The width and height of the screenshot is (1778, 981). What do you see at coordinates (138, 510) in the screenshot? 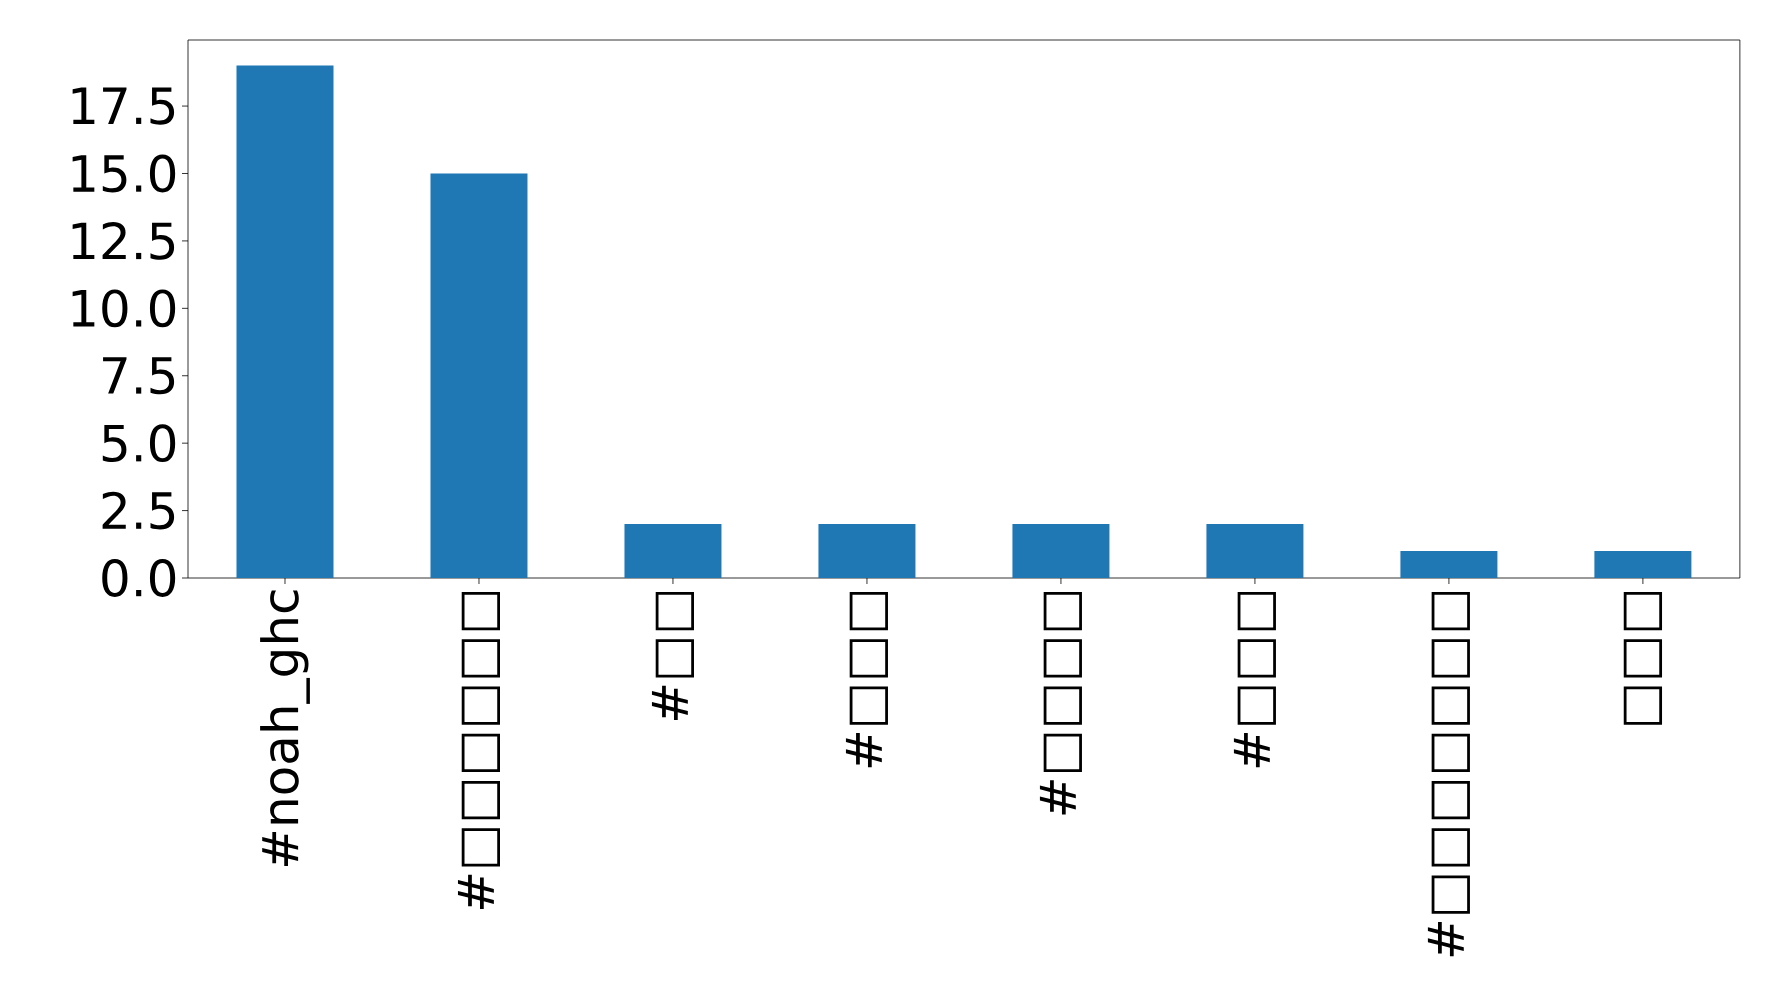
I see `y-tick-label: 2.5` at bounding box center [138, 510].